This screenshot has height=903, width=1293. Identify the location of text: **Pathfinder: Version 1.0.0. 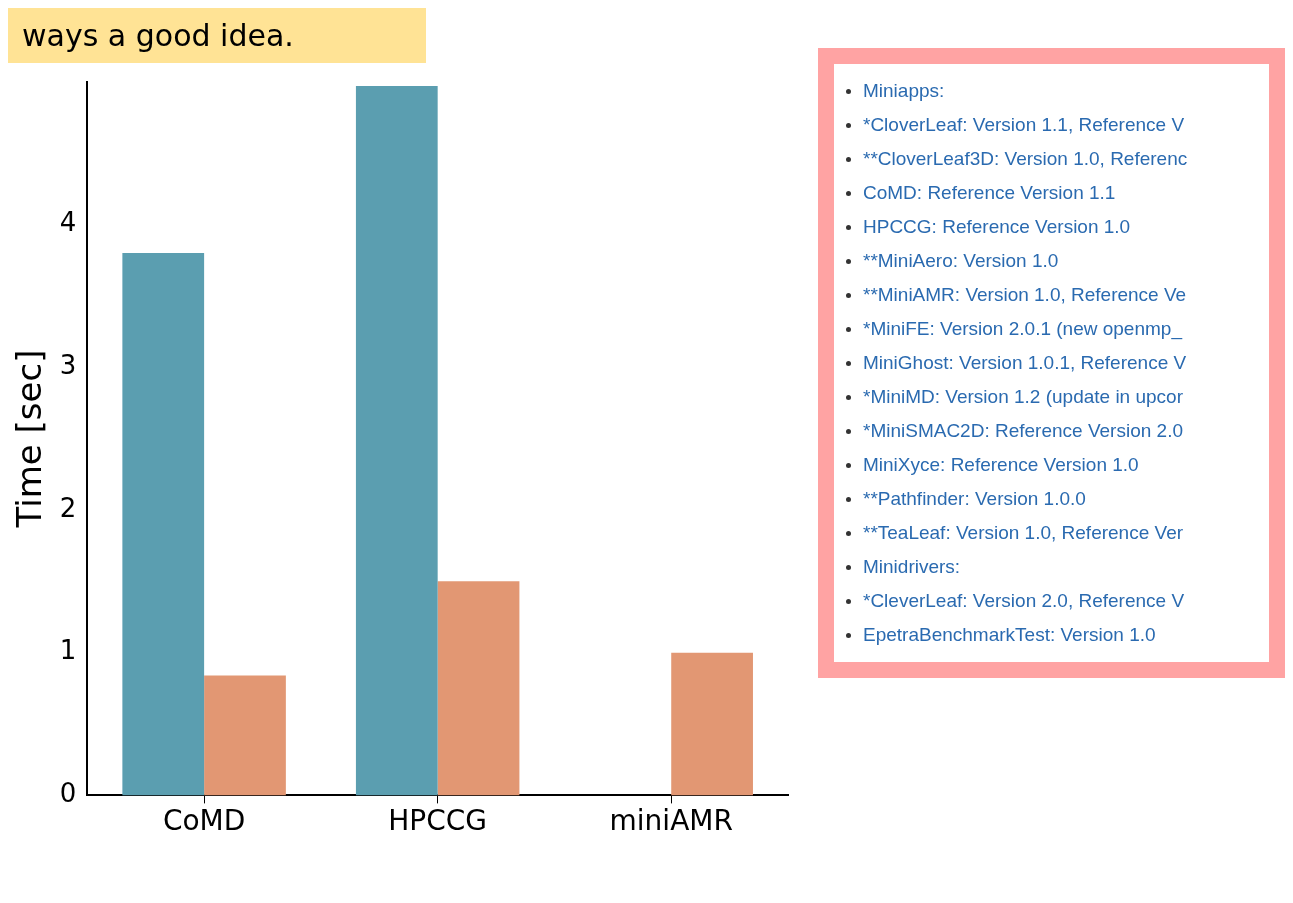
(974, 499).